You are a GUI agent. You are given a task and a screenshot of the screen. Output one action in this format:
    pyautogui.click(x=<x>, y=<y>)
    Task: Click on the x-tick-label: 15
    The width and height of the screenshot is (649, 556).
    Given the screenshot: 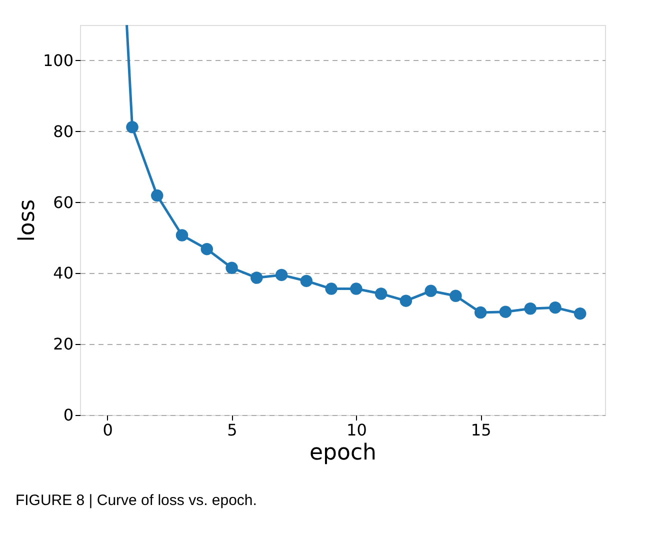 What is the action you would take?
    pyautogui.click(x=481, y=430)
    